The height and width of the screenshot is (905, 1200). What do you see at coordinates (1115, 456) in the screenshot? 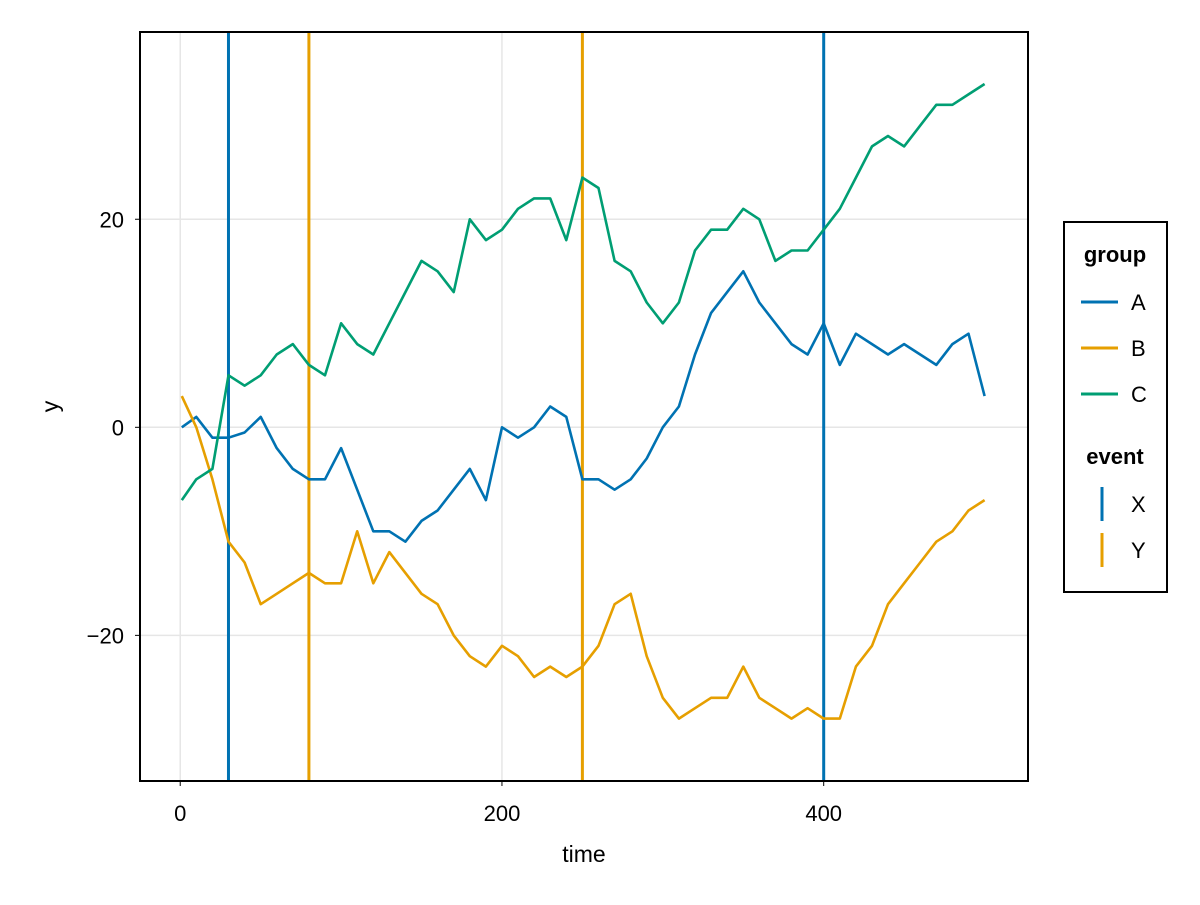
I see `legend-title-event: event` at bounding box center [1115, 456].